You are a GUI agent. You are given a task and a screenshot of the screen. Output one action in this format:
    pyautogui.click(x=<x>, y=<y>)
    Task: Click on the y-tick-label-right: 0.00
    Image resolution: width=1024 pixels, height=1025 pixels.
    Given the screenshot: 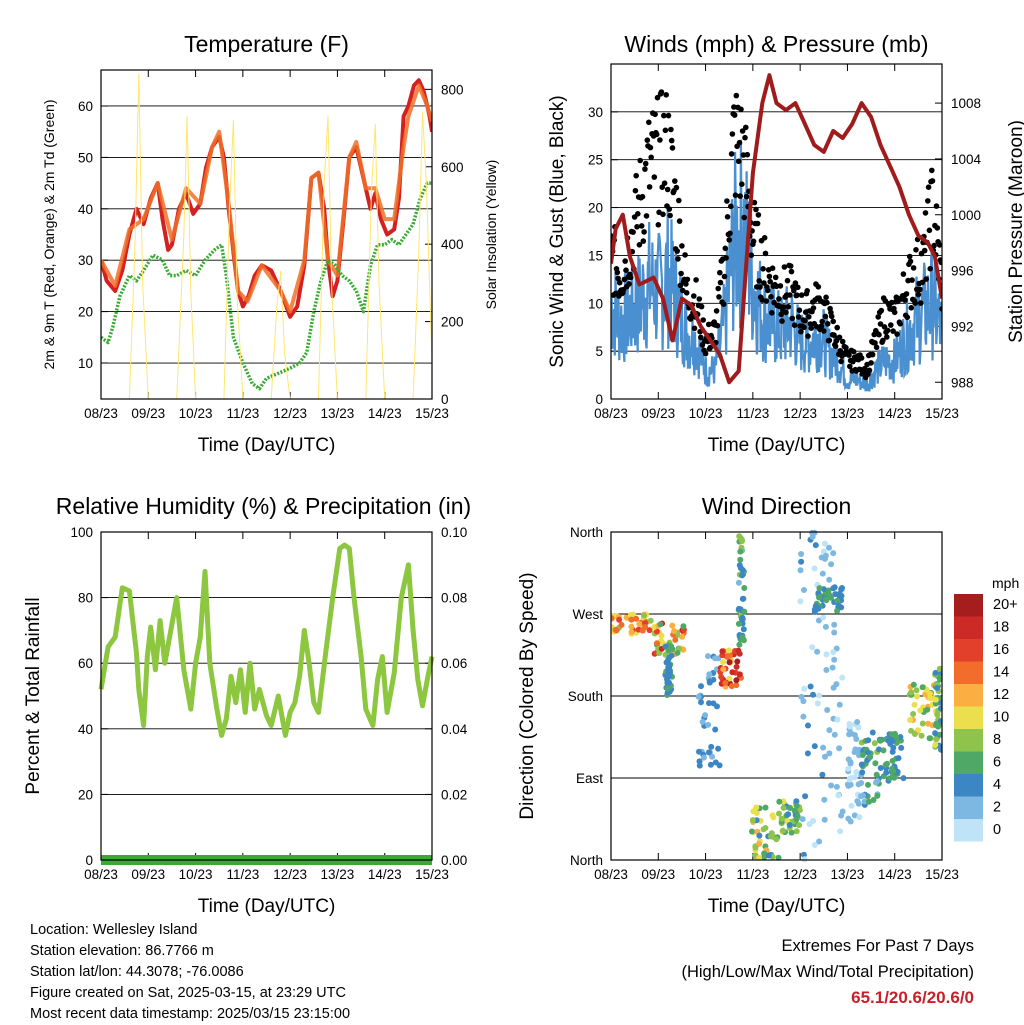 What is the action you would take?
    pyautogui.click(x=454, y=860)
    